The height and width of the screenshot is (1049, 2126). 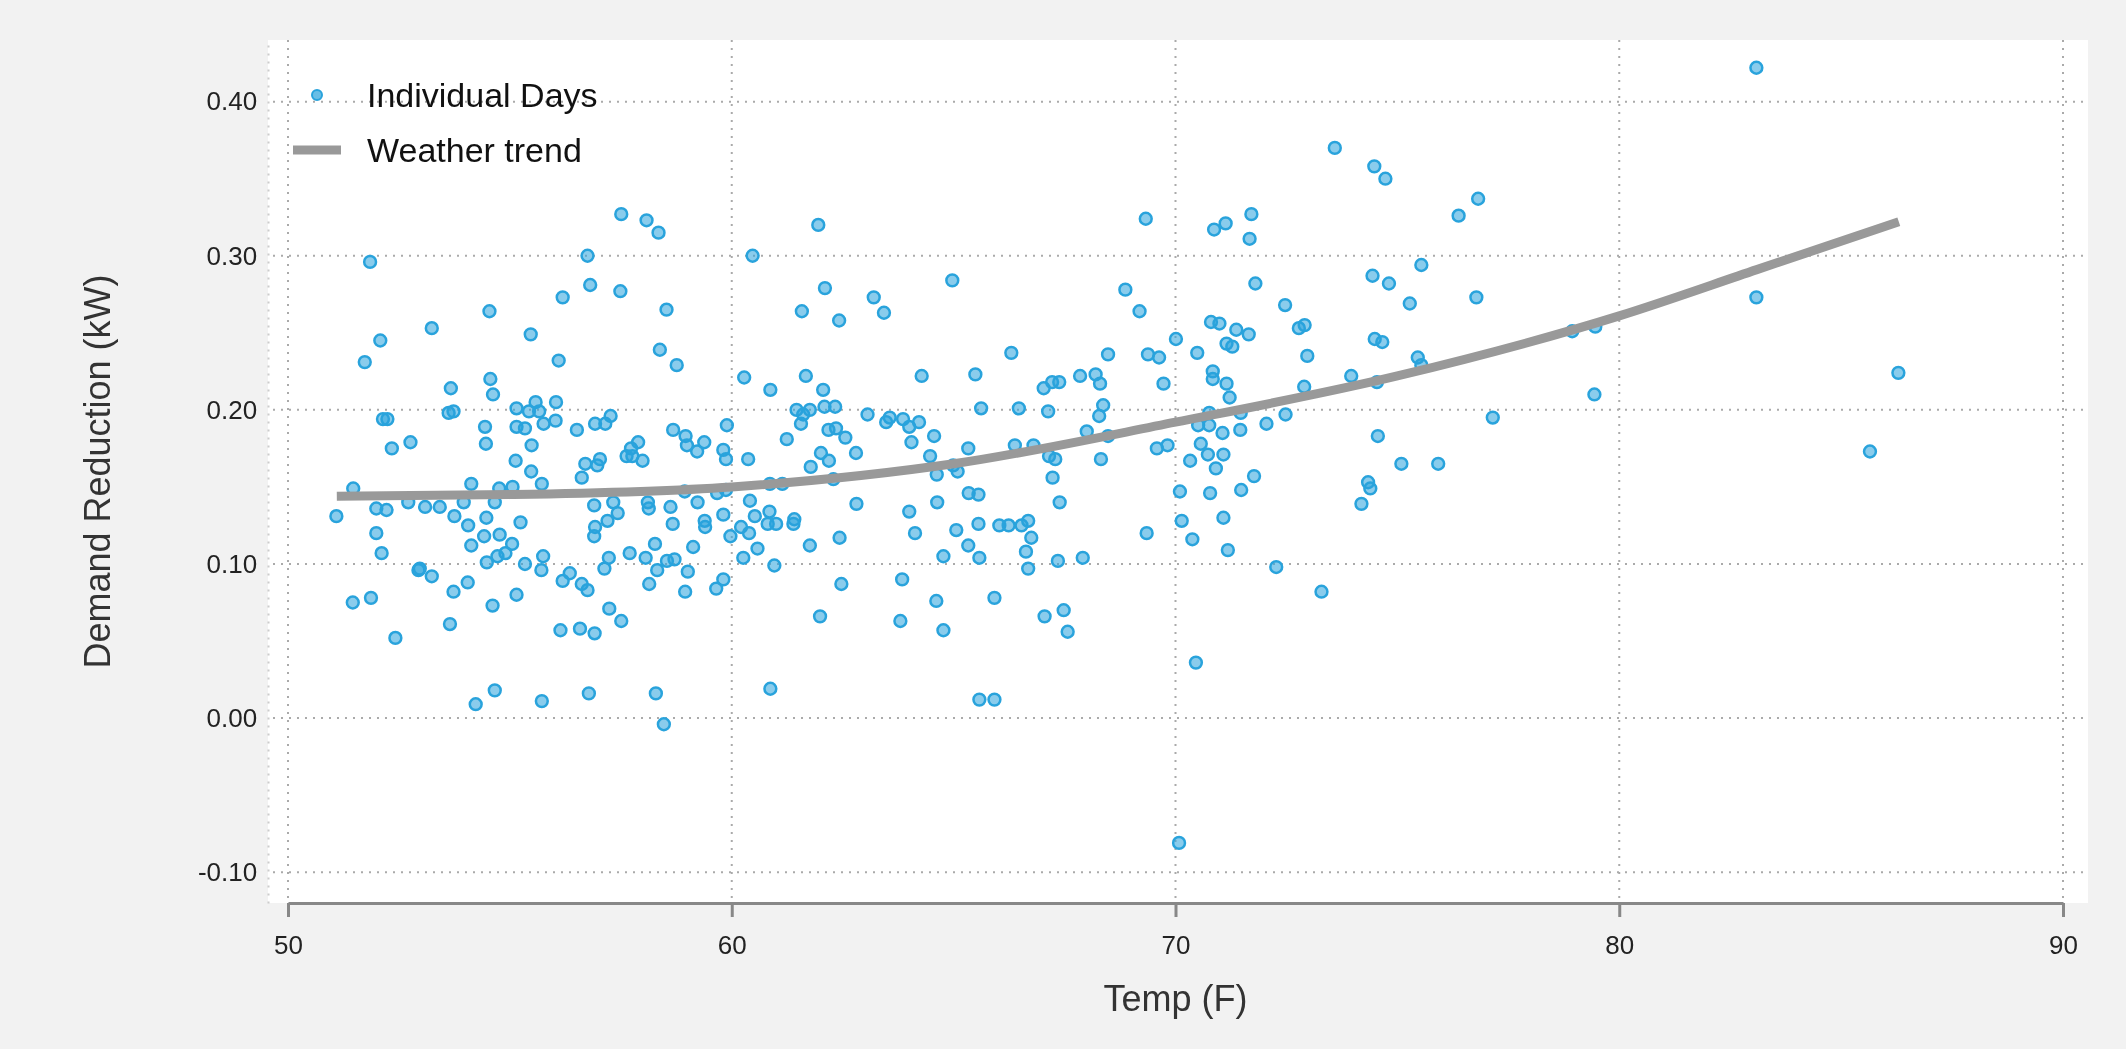 I want to click on y-tick-label: 0.40, so click(x=232, y=101).